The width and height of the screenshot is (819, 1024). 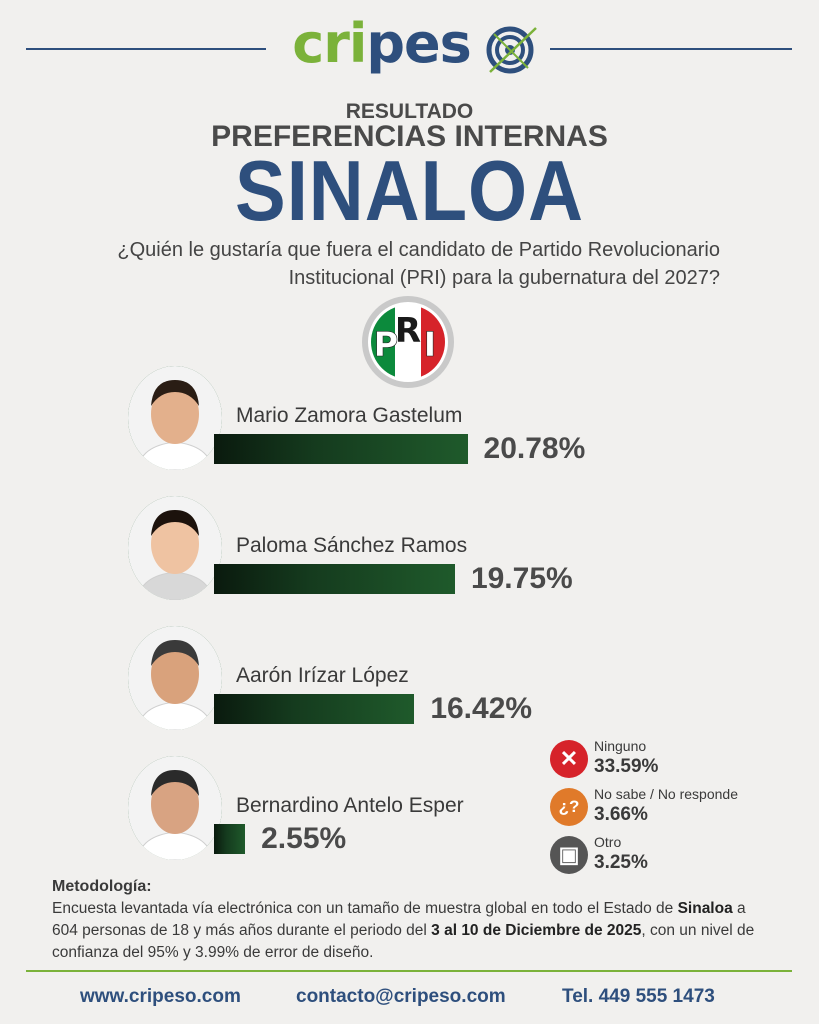 What do you see at coordinates (569, 807) in the screenshot?
I see `question-mark-icon: ¿?` at bounding box center [569, 807].